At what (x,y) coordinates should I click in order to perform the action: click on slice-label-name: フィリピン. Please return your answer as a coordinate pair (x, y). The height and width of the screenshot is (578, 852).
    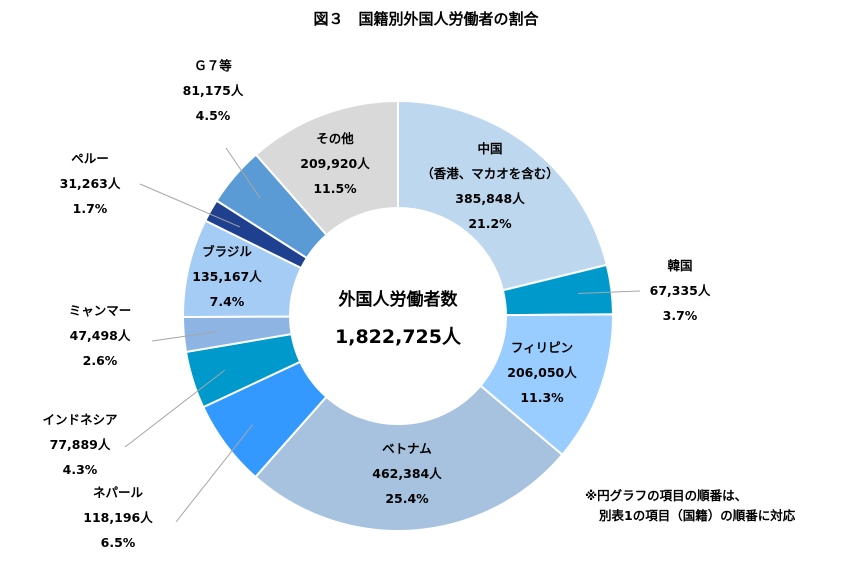
    Looking at the image, I should click on (542, 347).